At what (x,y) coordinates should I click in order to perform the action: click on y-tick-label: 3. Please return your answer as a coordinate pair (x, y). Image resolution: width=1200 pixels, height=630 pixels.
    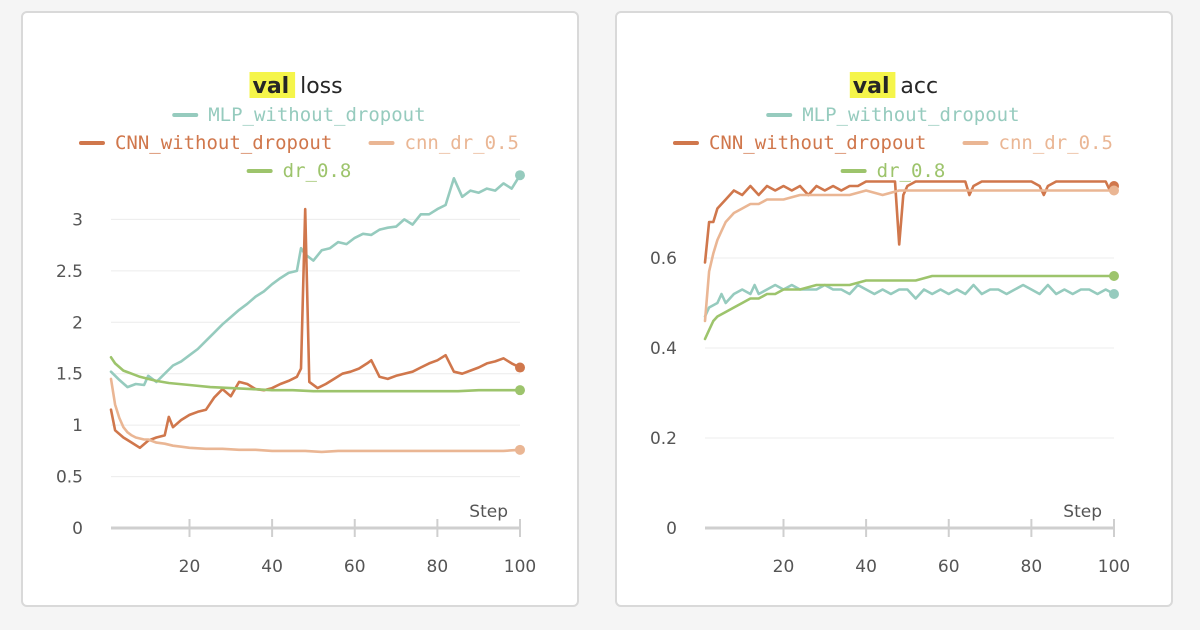
    Looking at the image, I should click on (77, 220).